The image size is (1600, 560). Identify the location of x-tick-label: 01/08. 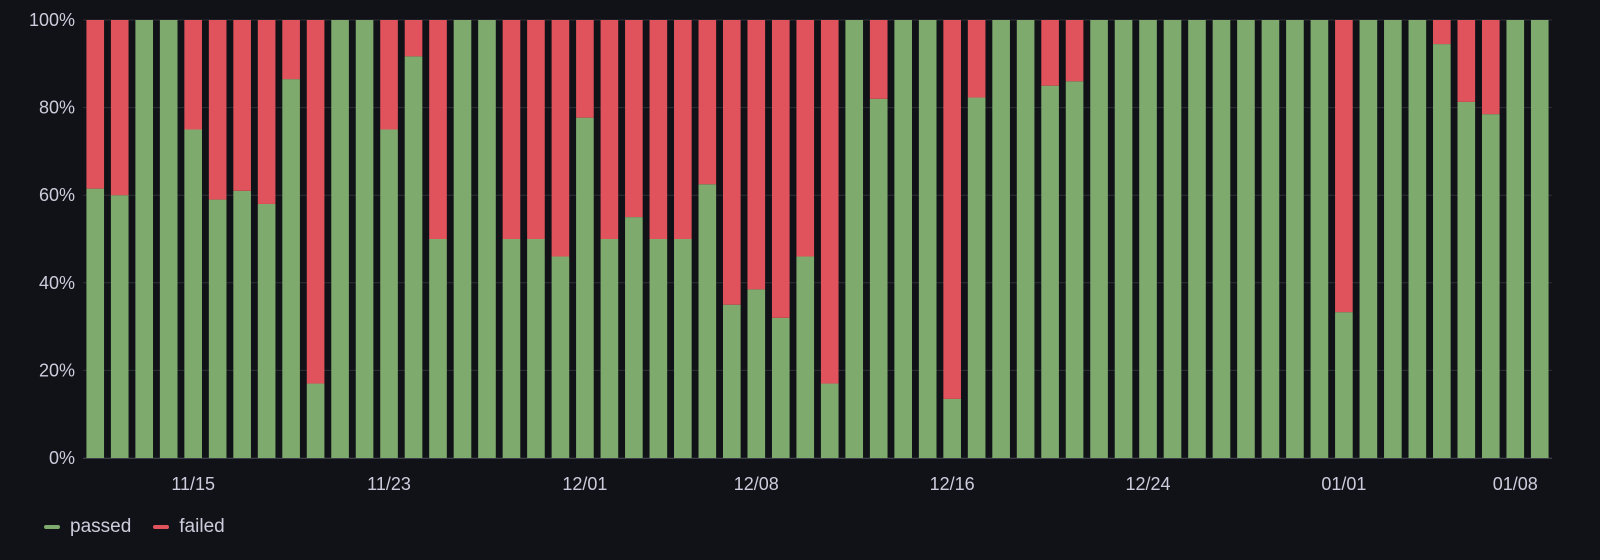
(1515, 484).